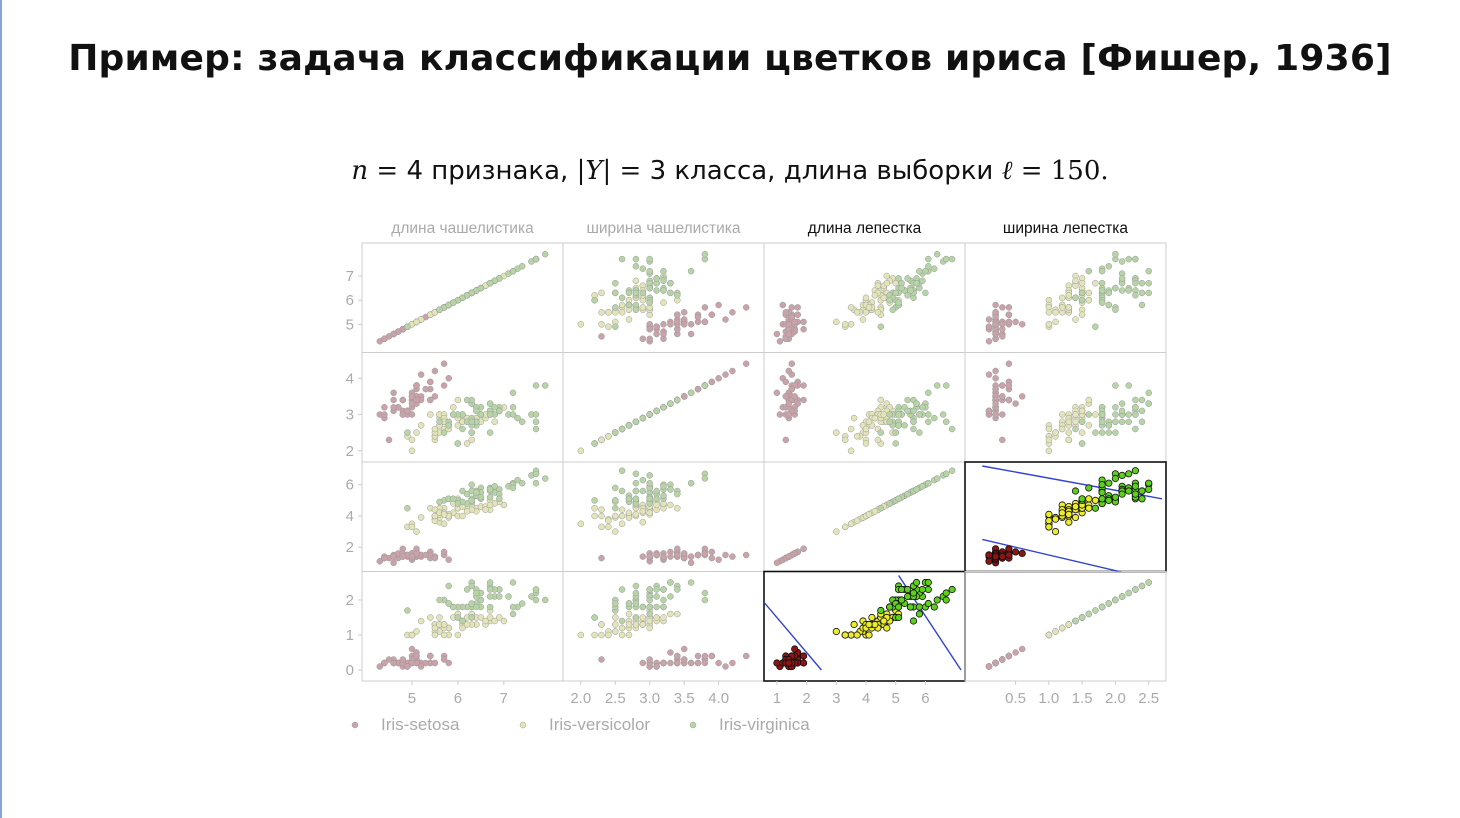 The width and height of the screenshot is (1460, 818). Describe the element at coordinates (350, 516) in the screenshot. I see `y-tick-label: 4` at that location.